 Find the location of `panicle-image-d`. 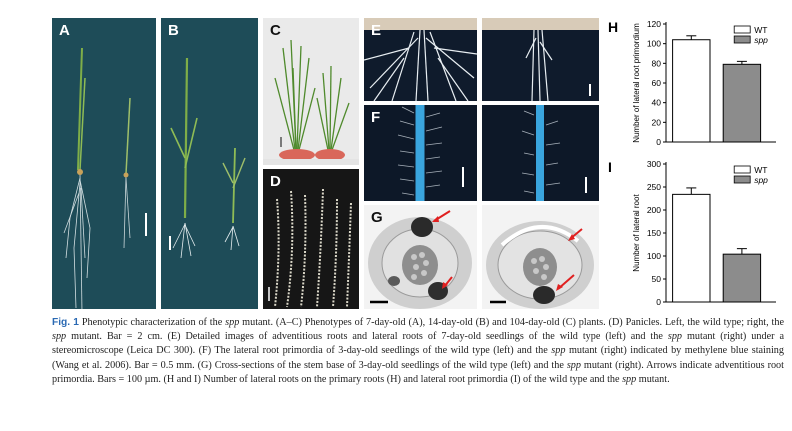

panicle-image-d is located at coordinates (311, 239).